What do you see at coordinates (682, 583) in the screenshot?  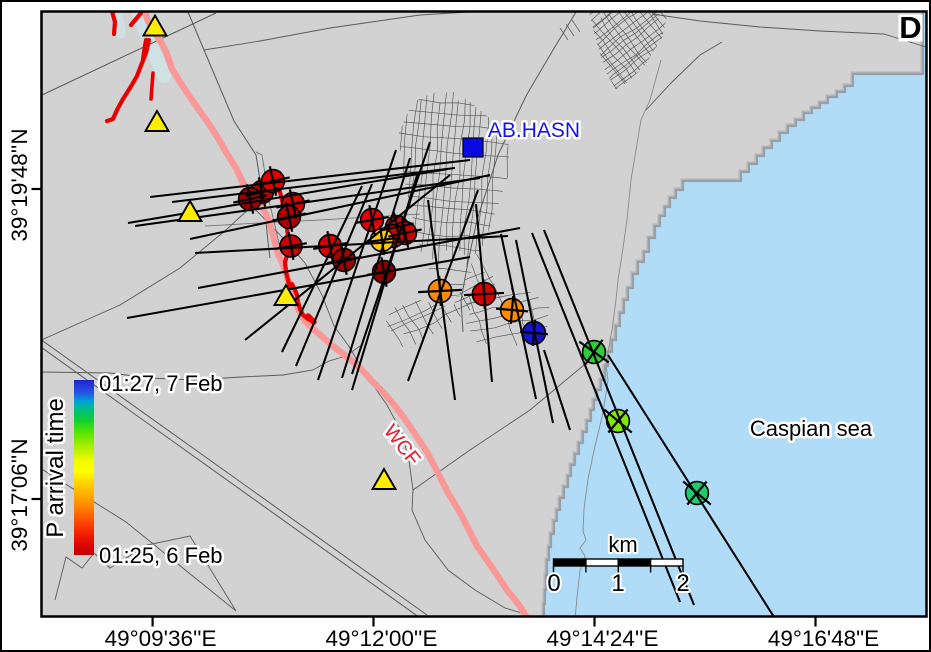 I see `svg-text: 2` at bounding box center [682, 583].